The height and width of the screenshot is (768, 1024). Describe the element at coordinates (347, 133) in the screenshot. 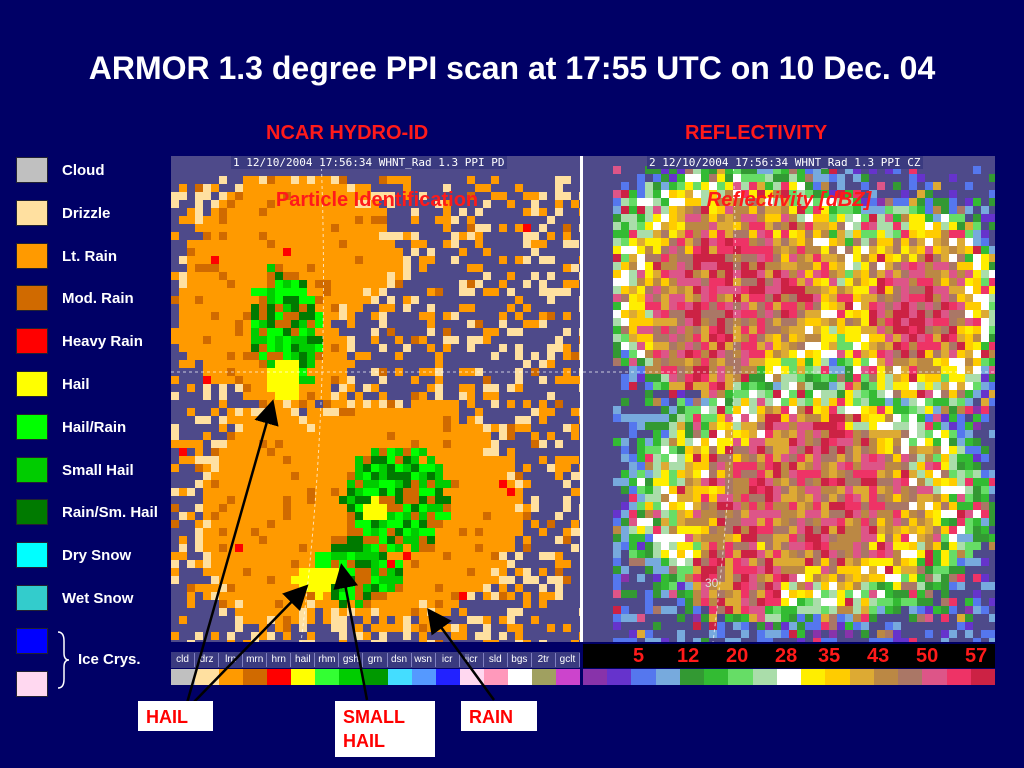

I see `hydro-id-heading: NCAR HYDRO-ID` at that location.